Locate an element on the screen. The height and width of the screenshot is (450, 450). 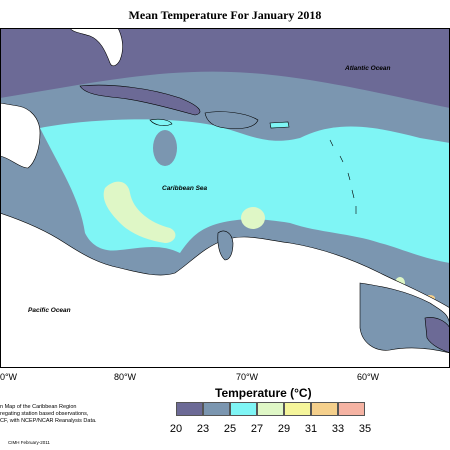
label-pacific-ocean: Pacific Ocean is located at coordinates (49, 310).